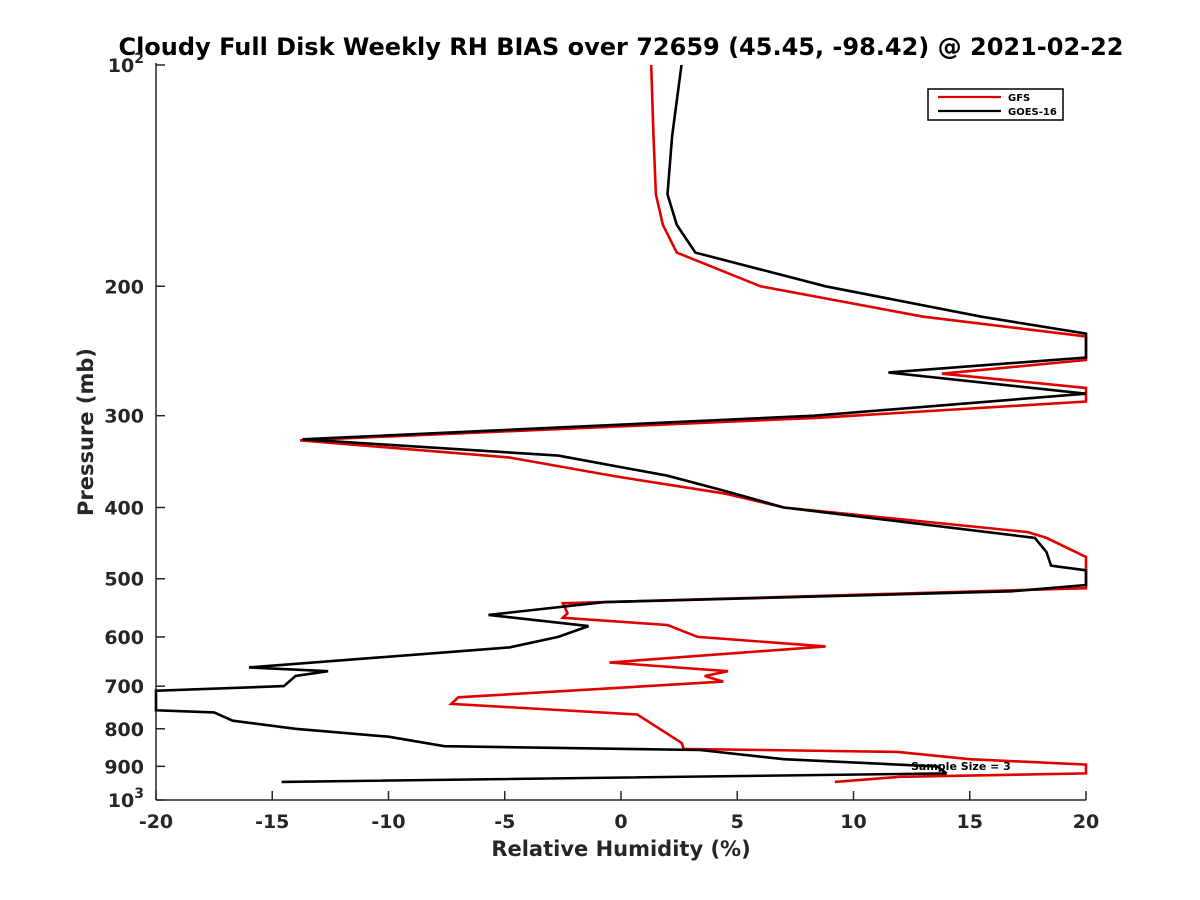 The height and width of the screenshot is (900, 1200). Describe the element at coordinates (126, 64) in the screenshot. I see `y-tick-label: 10²` at that location.